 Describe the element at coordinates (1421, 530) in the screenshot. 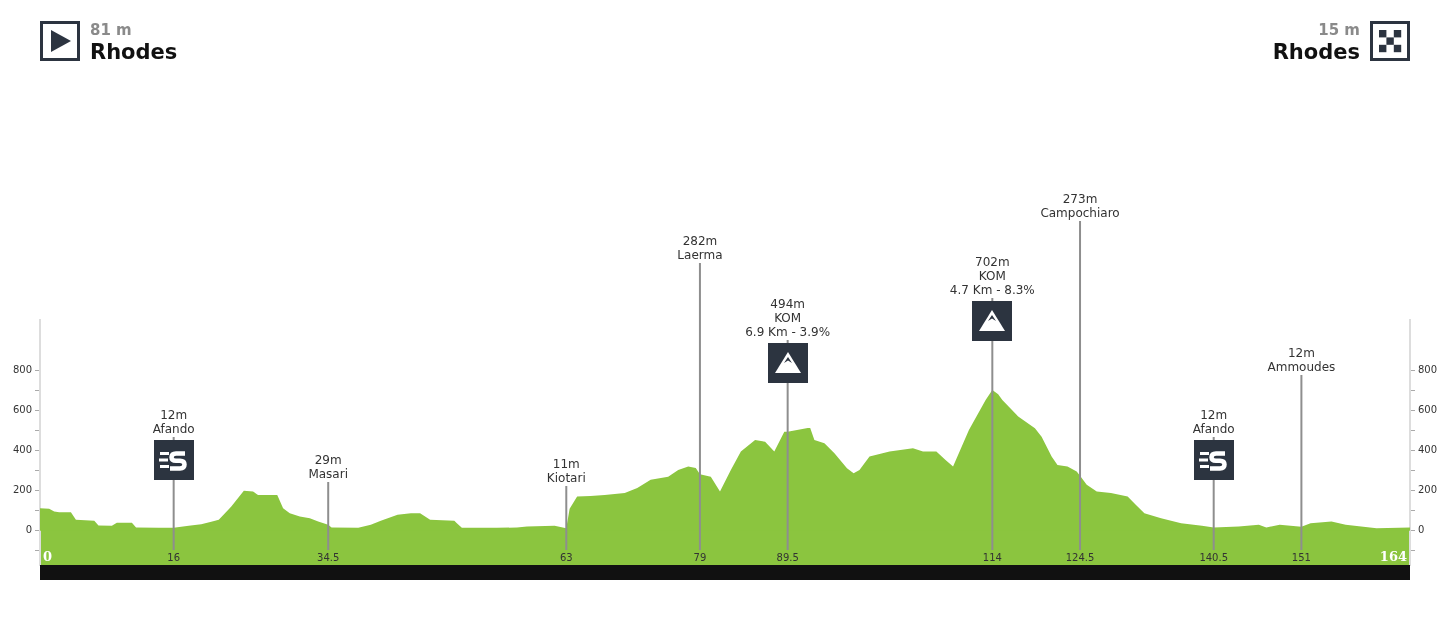

I see `y2-tick-label: 0` at that location.